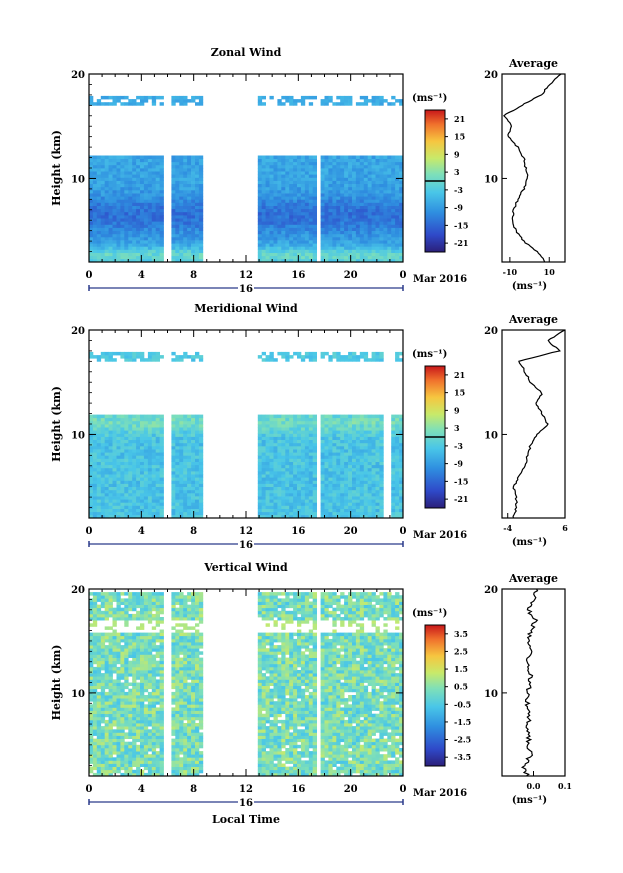  Describe the element at coordinates (457, 428) in the screenshot. I see `colorbar-tick-label: 3` at that location.